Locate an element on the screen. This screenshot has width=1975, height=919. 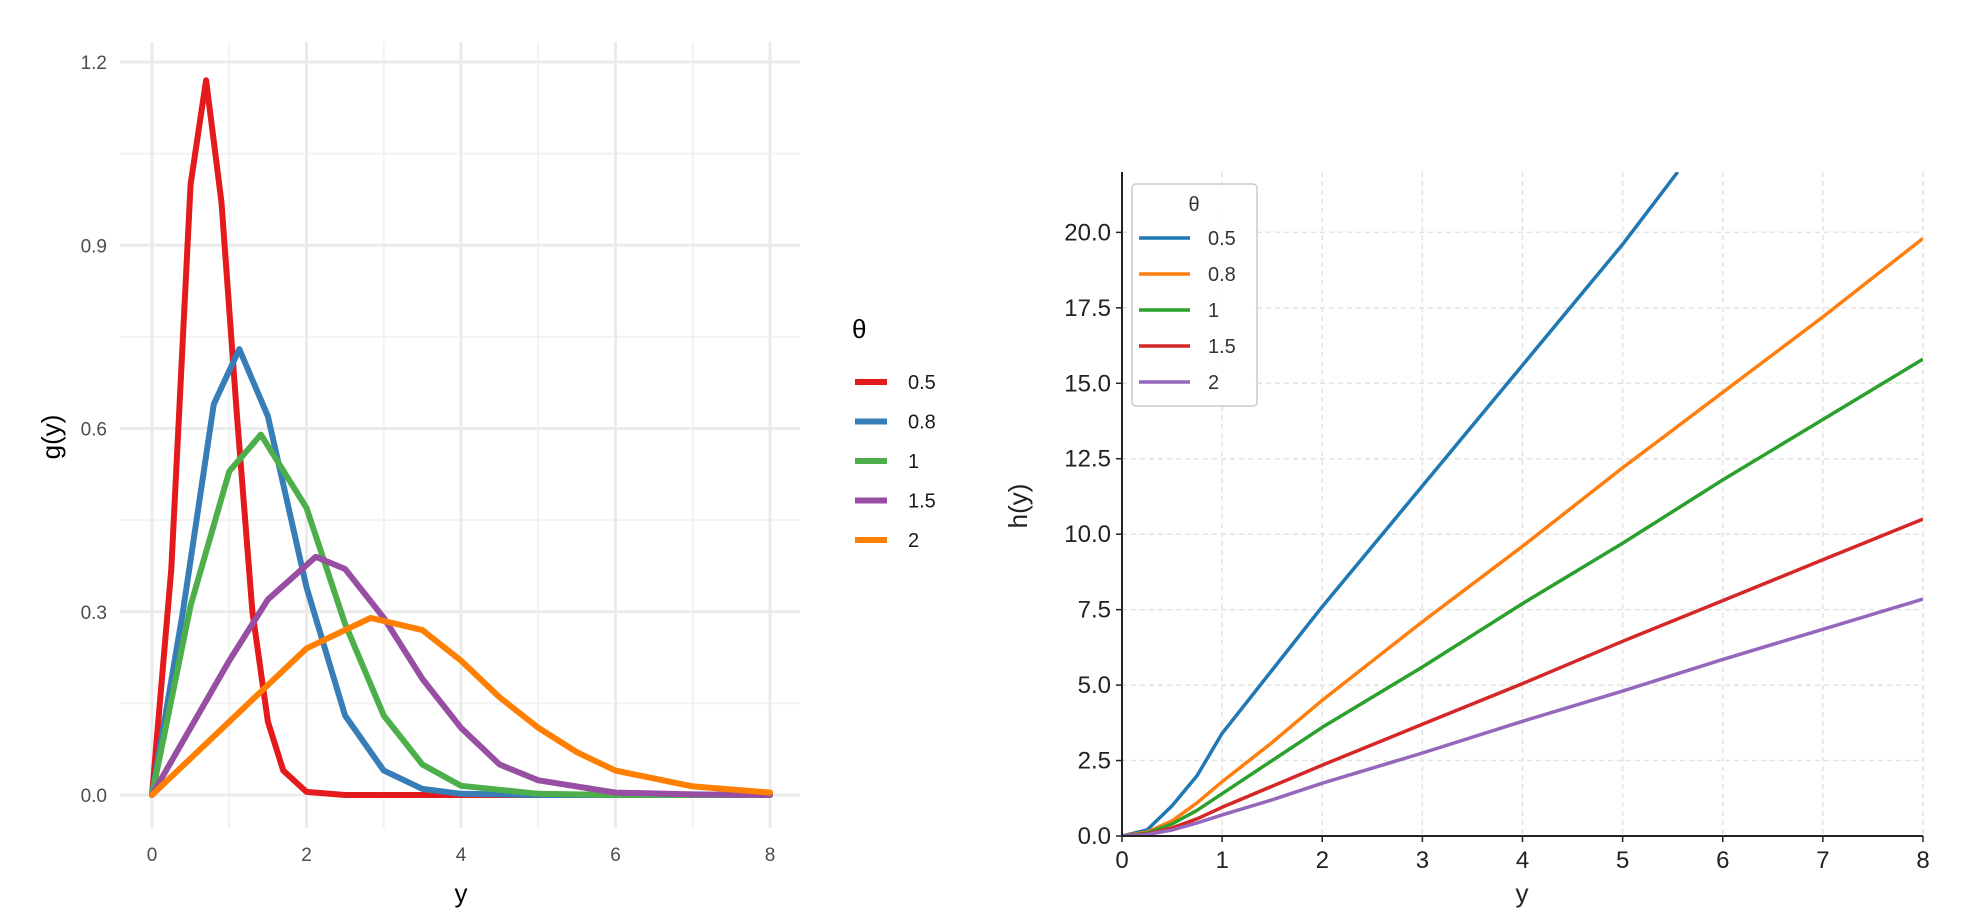
y-tick-label: 0.3 is located at coordinates (94, 613).